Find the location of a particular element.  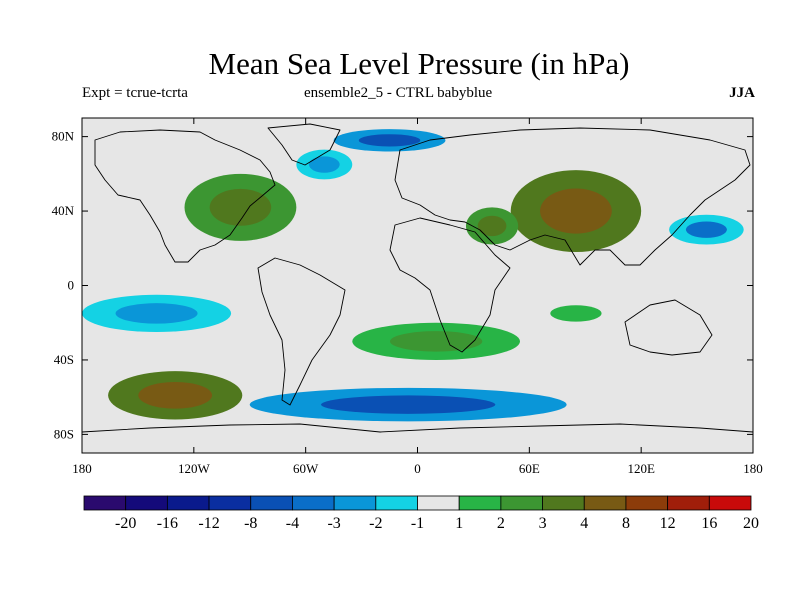

coast-south-america is located at coordinates (301, 331).